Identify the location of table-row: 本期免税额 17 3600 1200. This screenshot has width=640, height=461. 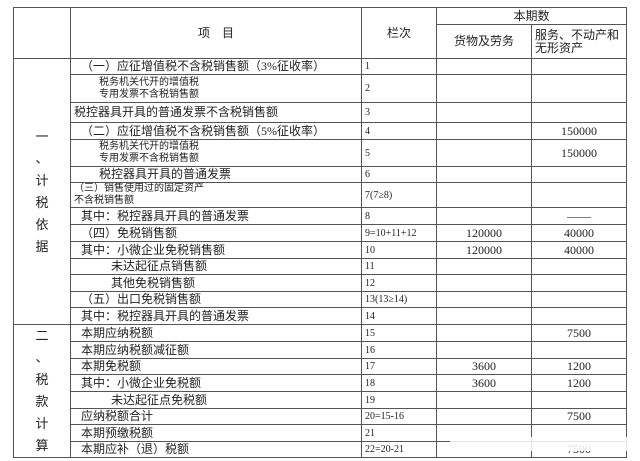
(320, 366).